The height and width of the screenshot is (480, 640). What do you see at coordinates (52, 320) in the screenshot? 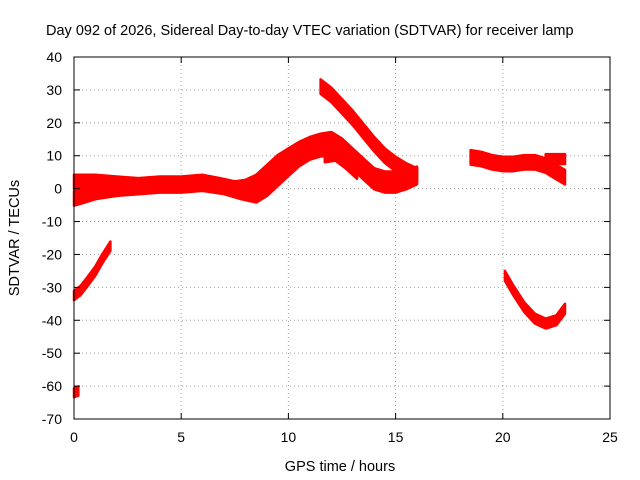
I see `y-tick-label: -40` at bounding box center [52, 320].